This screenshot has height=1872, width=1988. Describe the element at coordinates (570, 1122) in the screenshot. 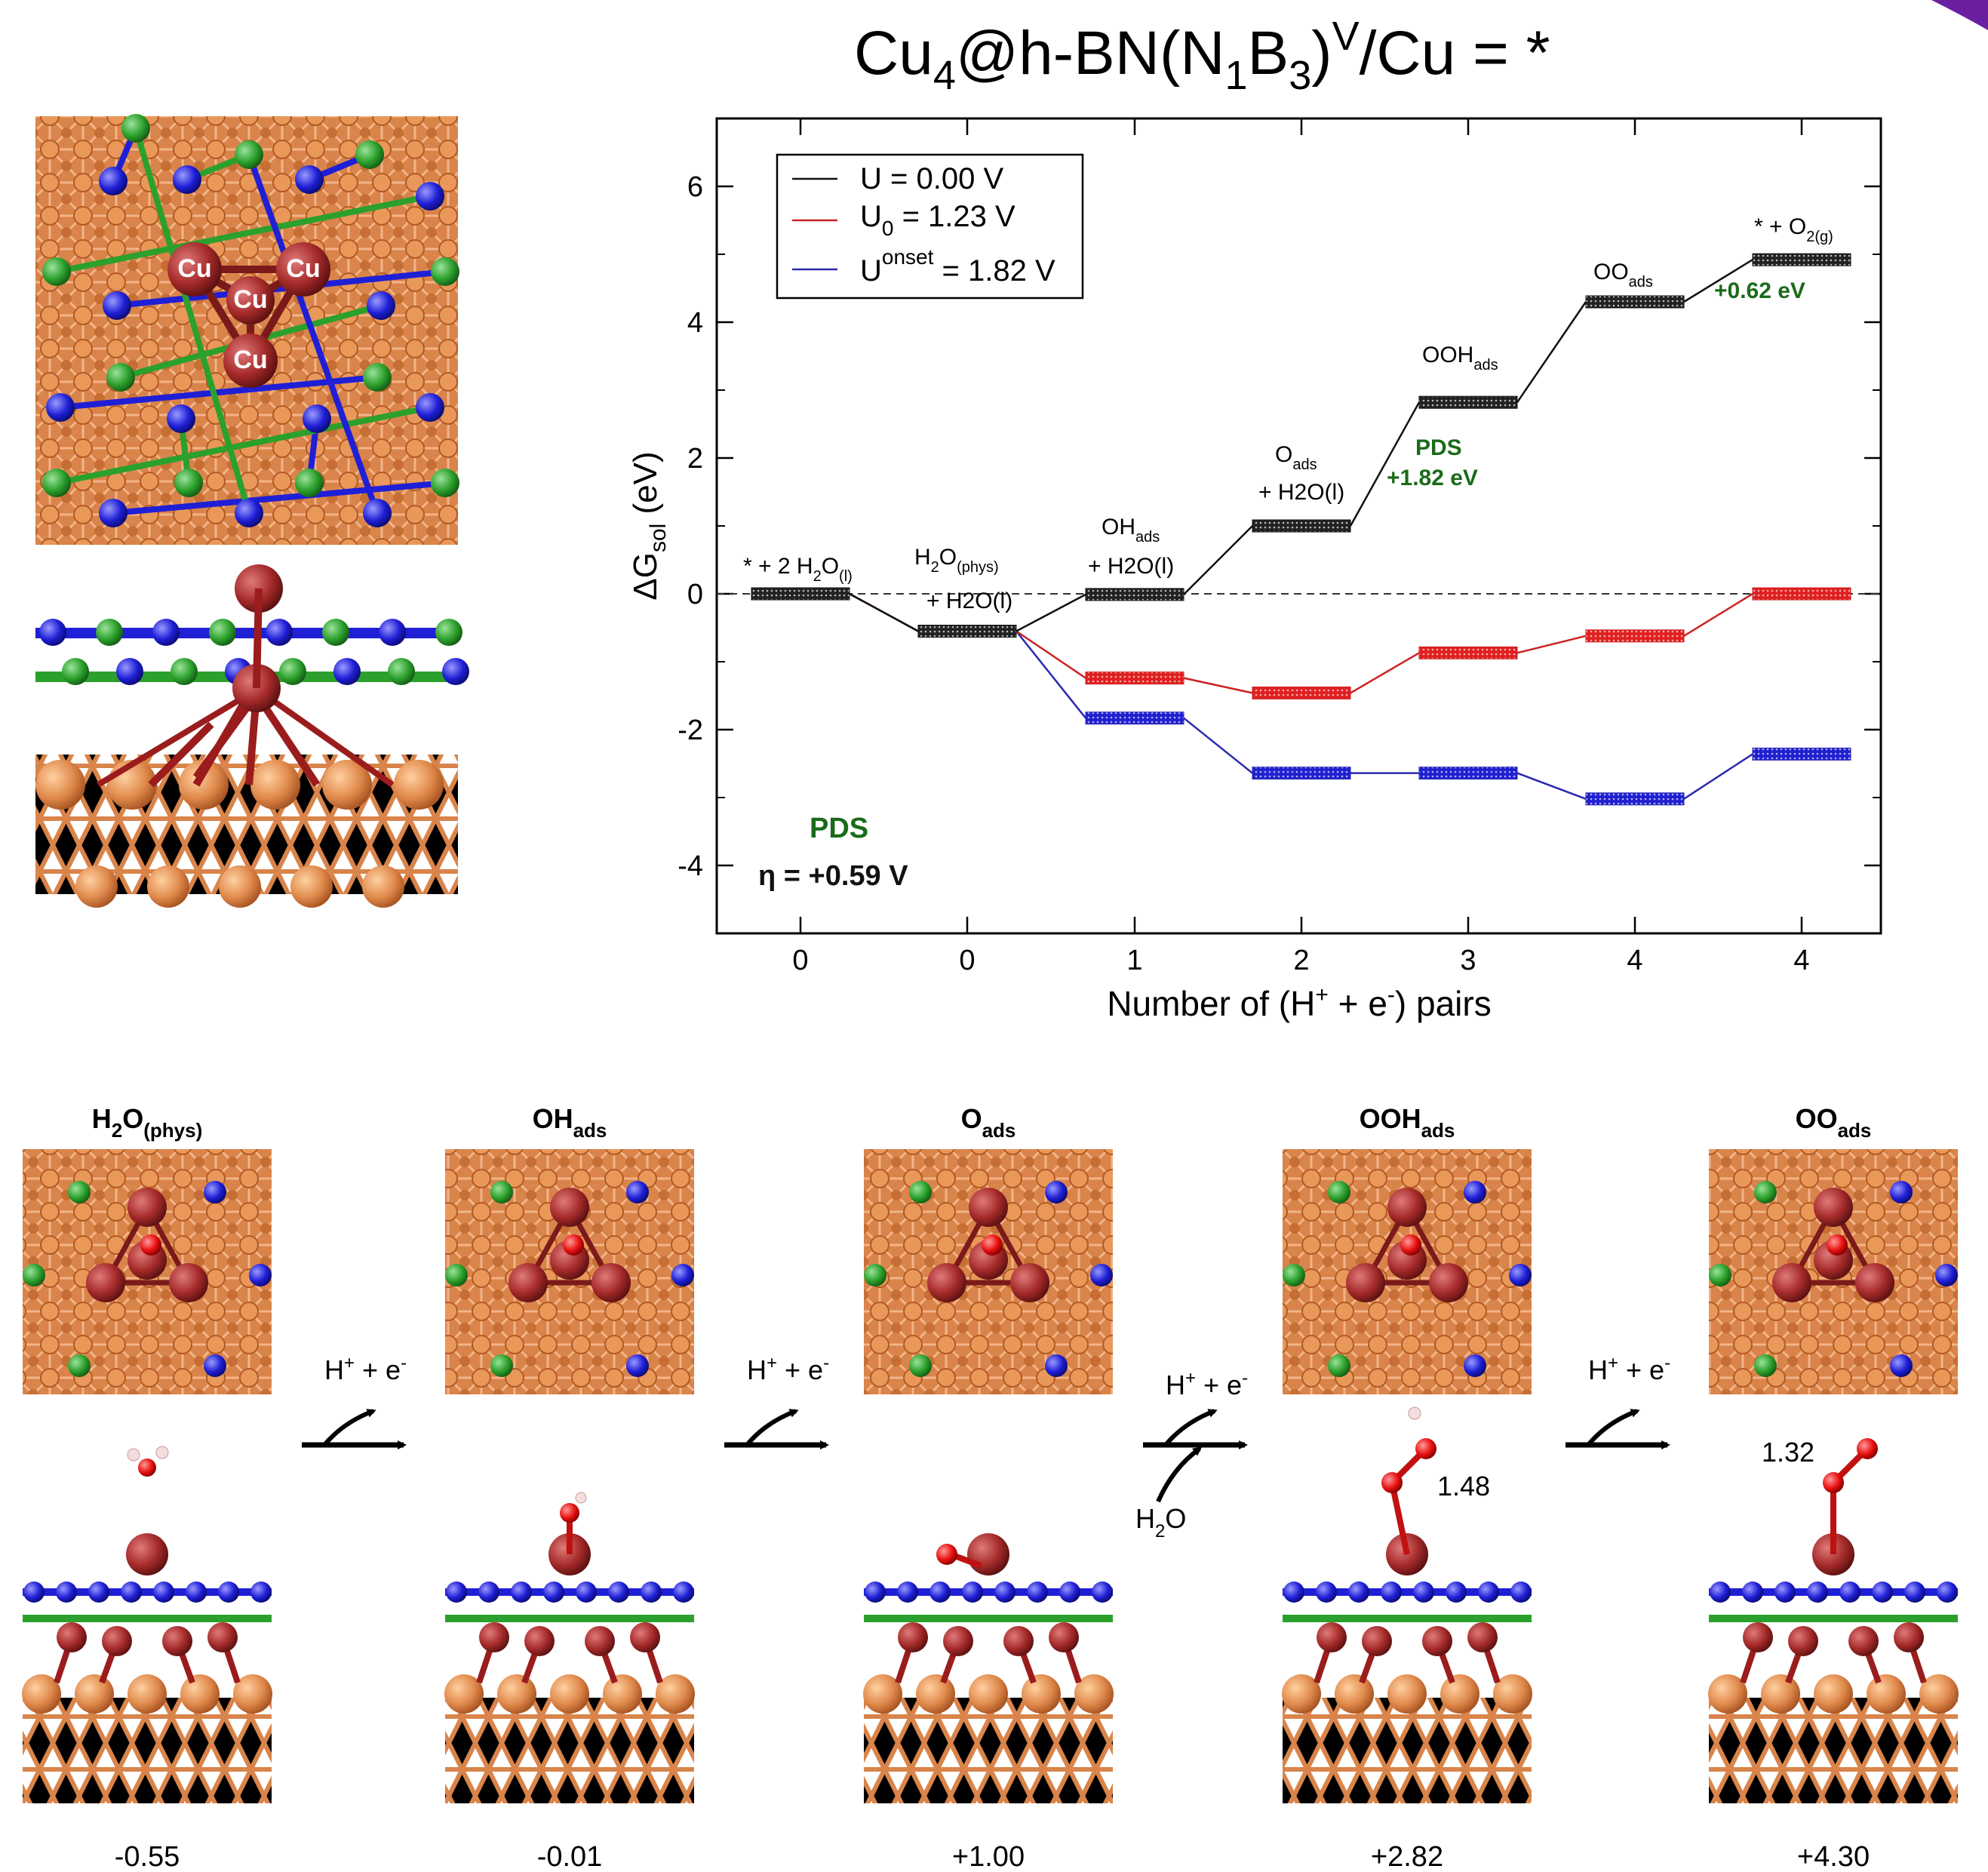

I see `intermediate-title: OHads` at that location.